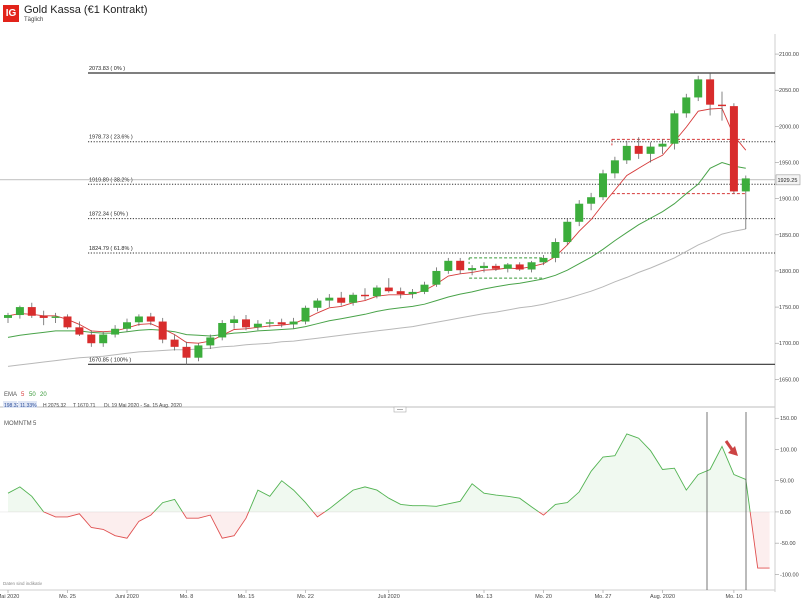 The width and height of the screenshot is (801, 600). I want to click on fib-level-label: 1824.79 ( 61.8% ), so click(111, 249).